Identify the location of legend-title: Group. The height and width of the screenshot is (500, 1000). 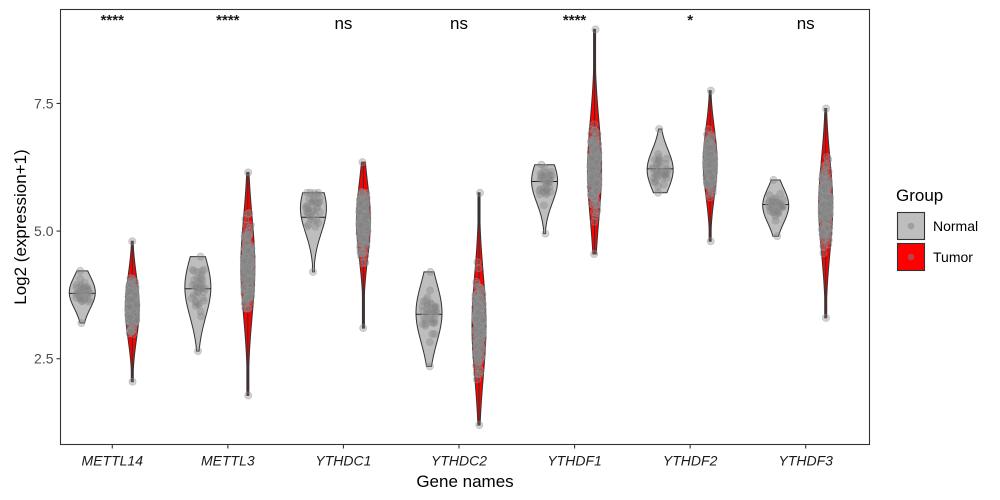
(919, 195).